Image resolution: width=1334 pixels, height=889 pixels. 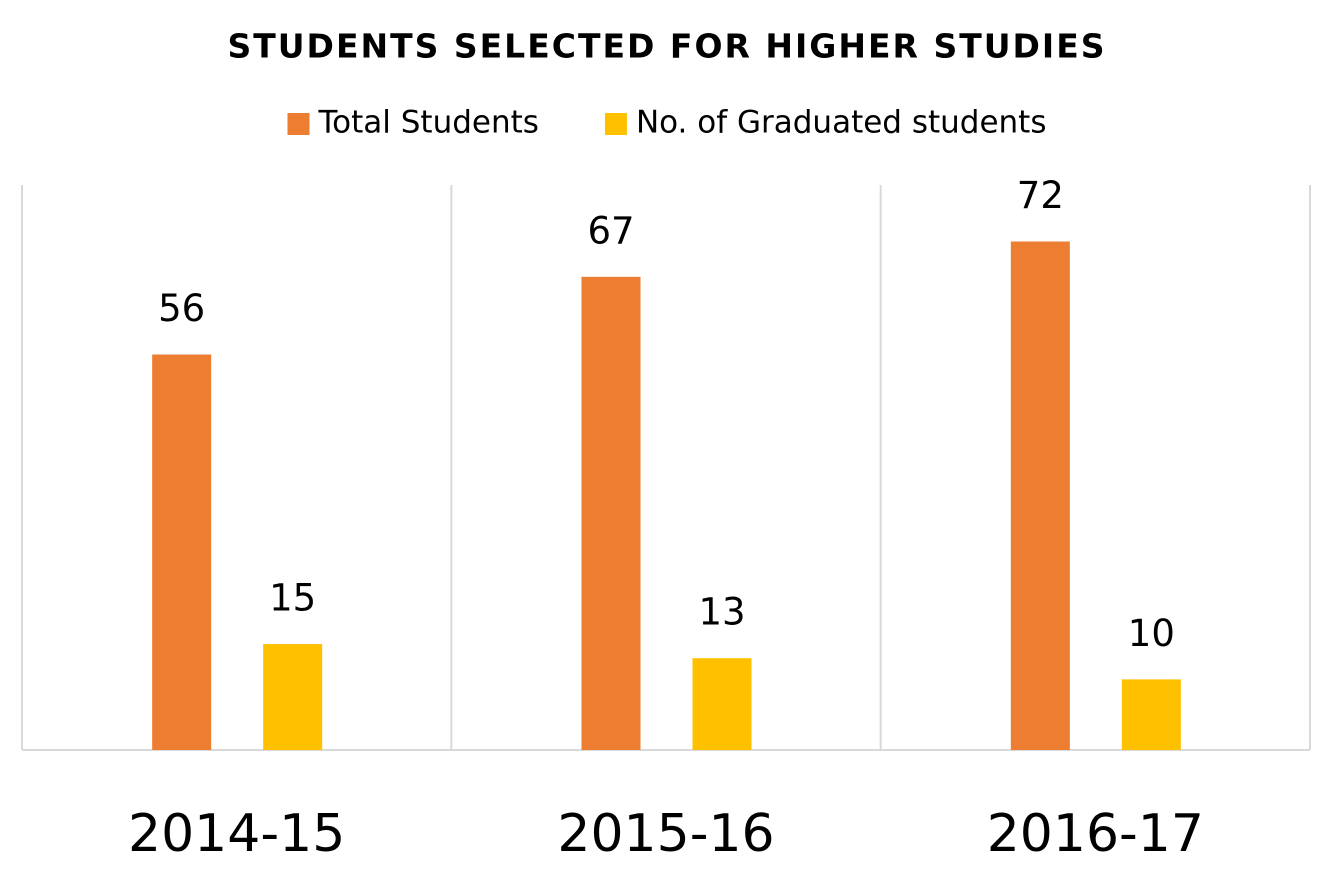 I want to click on value-label: 15, so click(x=292, y=598).